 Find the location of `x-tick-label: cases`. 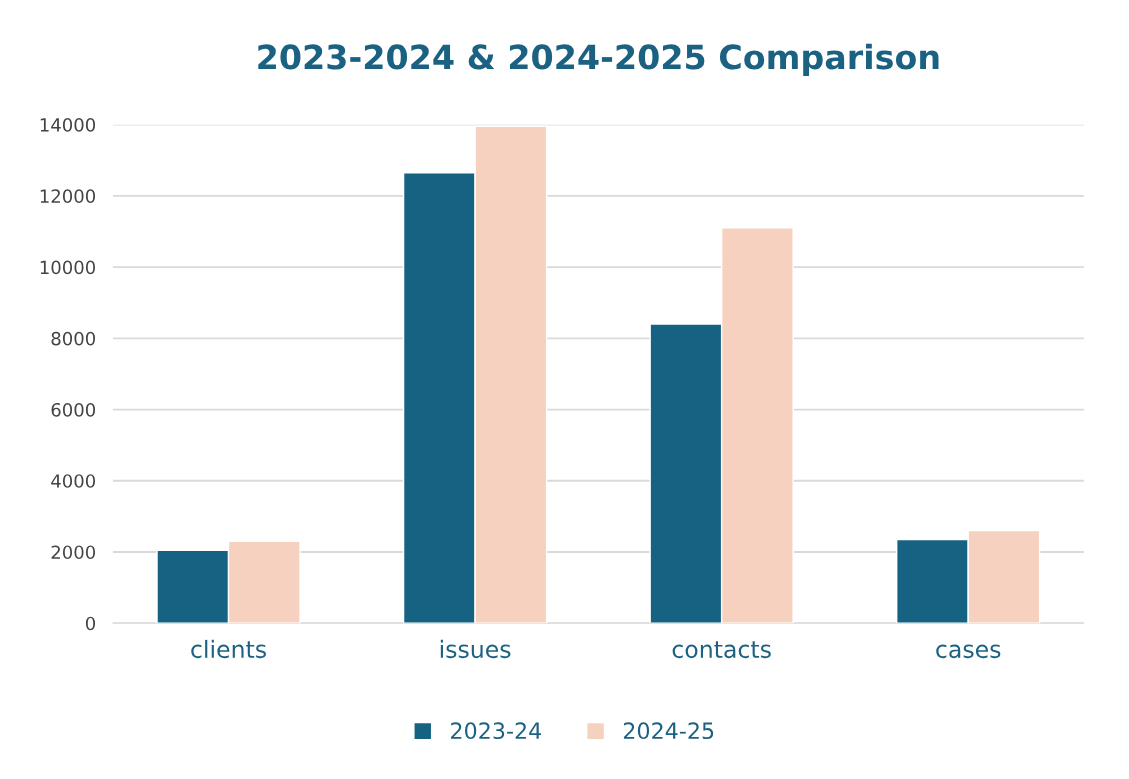

x-tick-label: cases is located at coordinates (968, 651).